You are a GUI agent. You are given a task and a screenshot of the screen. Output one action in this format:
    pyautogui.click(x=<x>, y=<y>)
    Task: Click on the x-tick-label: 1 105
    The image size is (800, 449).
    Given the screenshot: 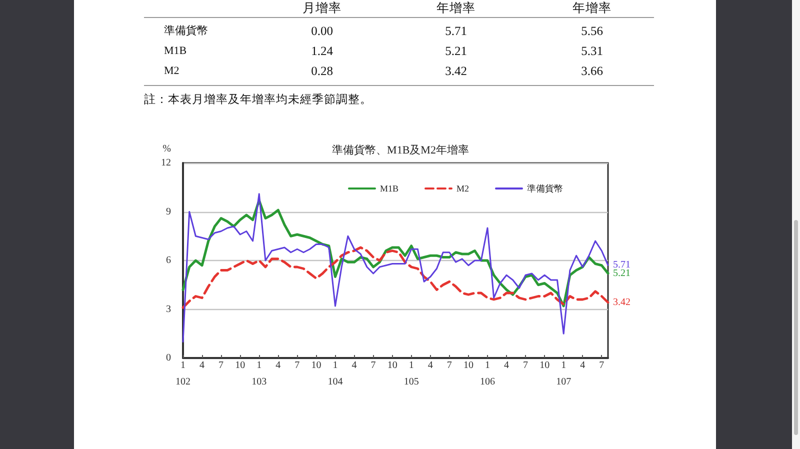 What is the action you would take?
    pyautogui.click(x=411, y=374)
    